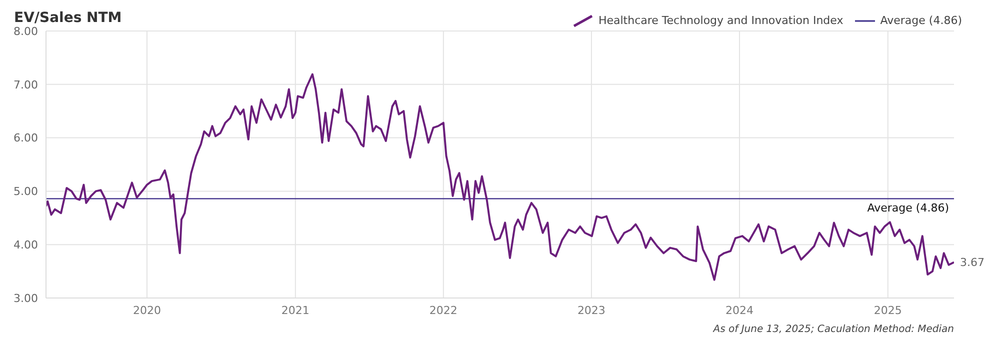 The image size is (994, 350). Describe the element at coordinates (888, 310) in the screenshot. I see `x-tick-label: 2025` at that location.